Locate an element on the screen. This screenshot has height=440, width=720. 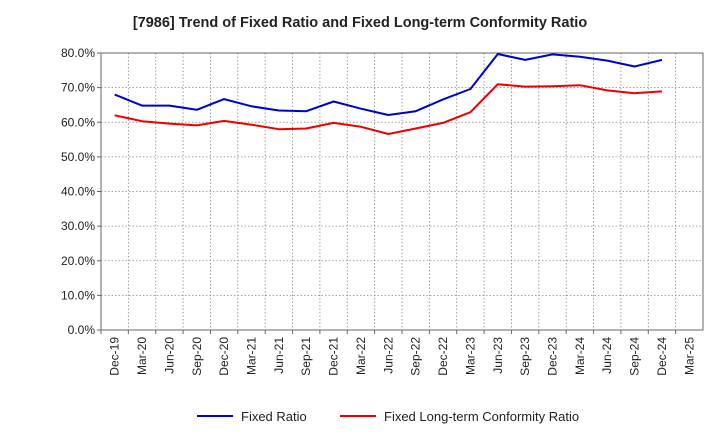
x-tick-label: Mar-25 is located at coordinates (689, 356).